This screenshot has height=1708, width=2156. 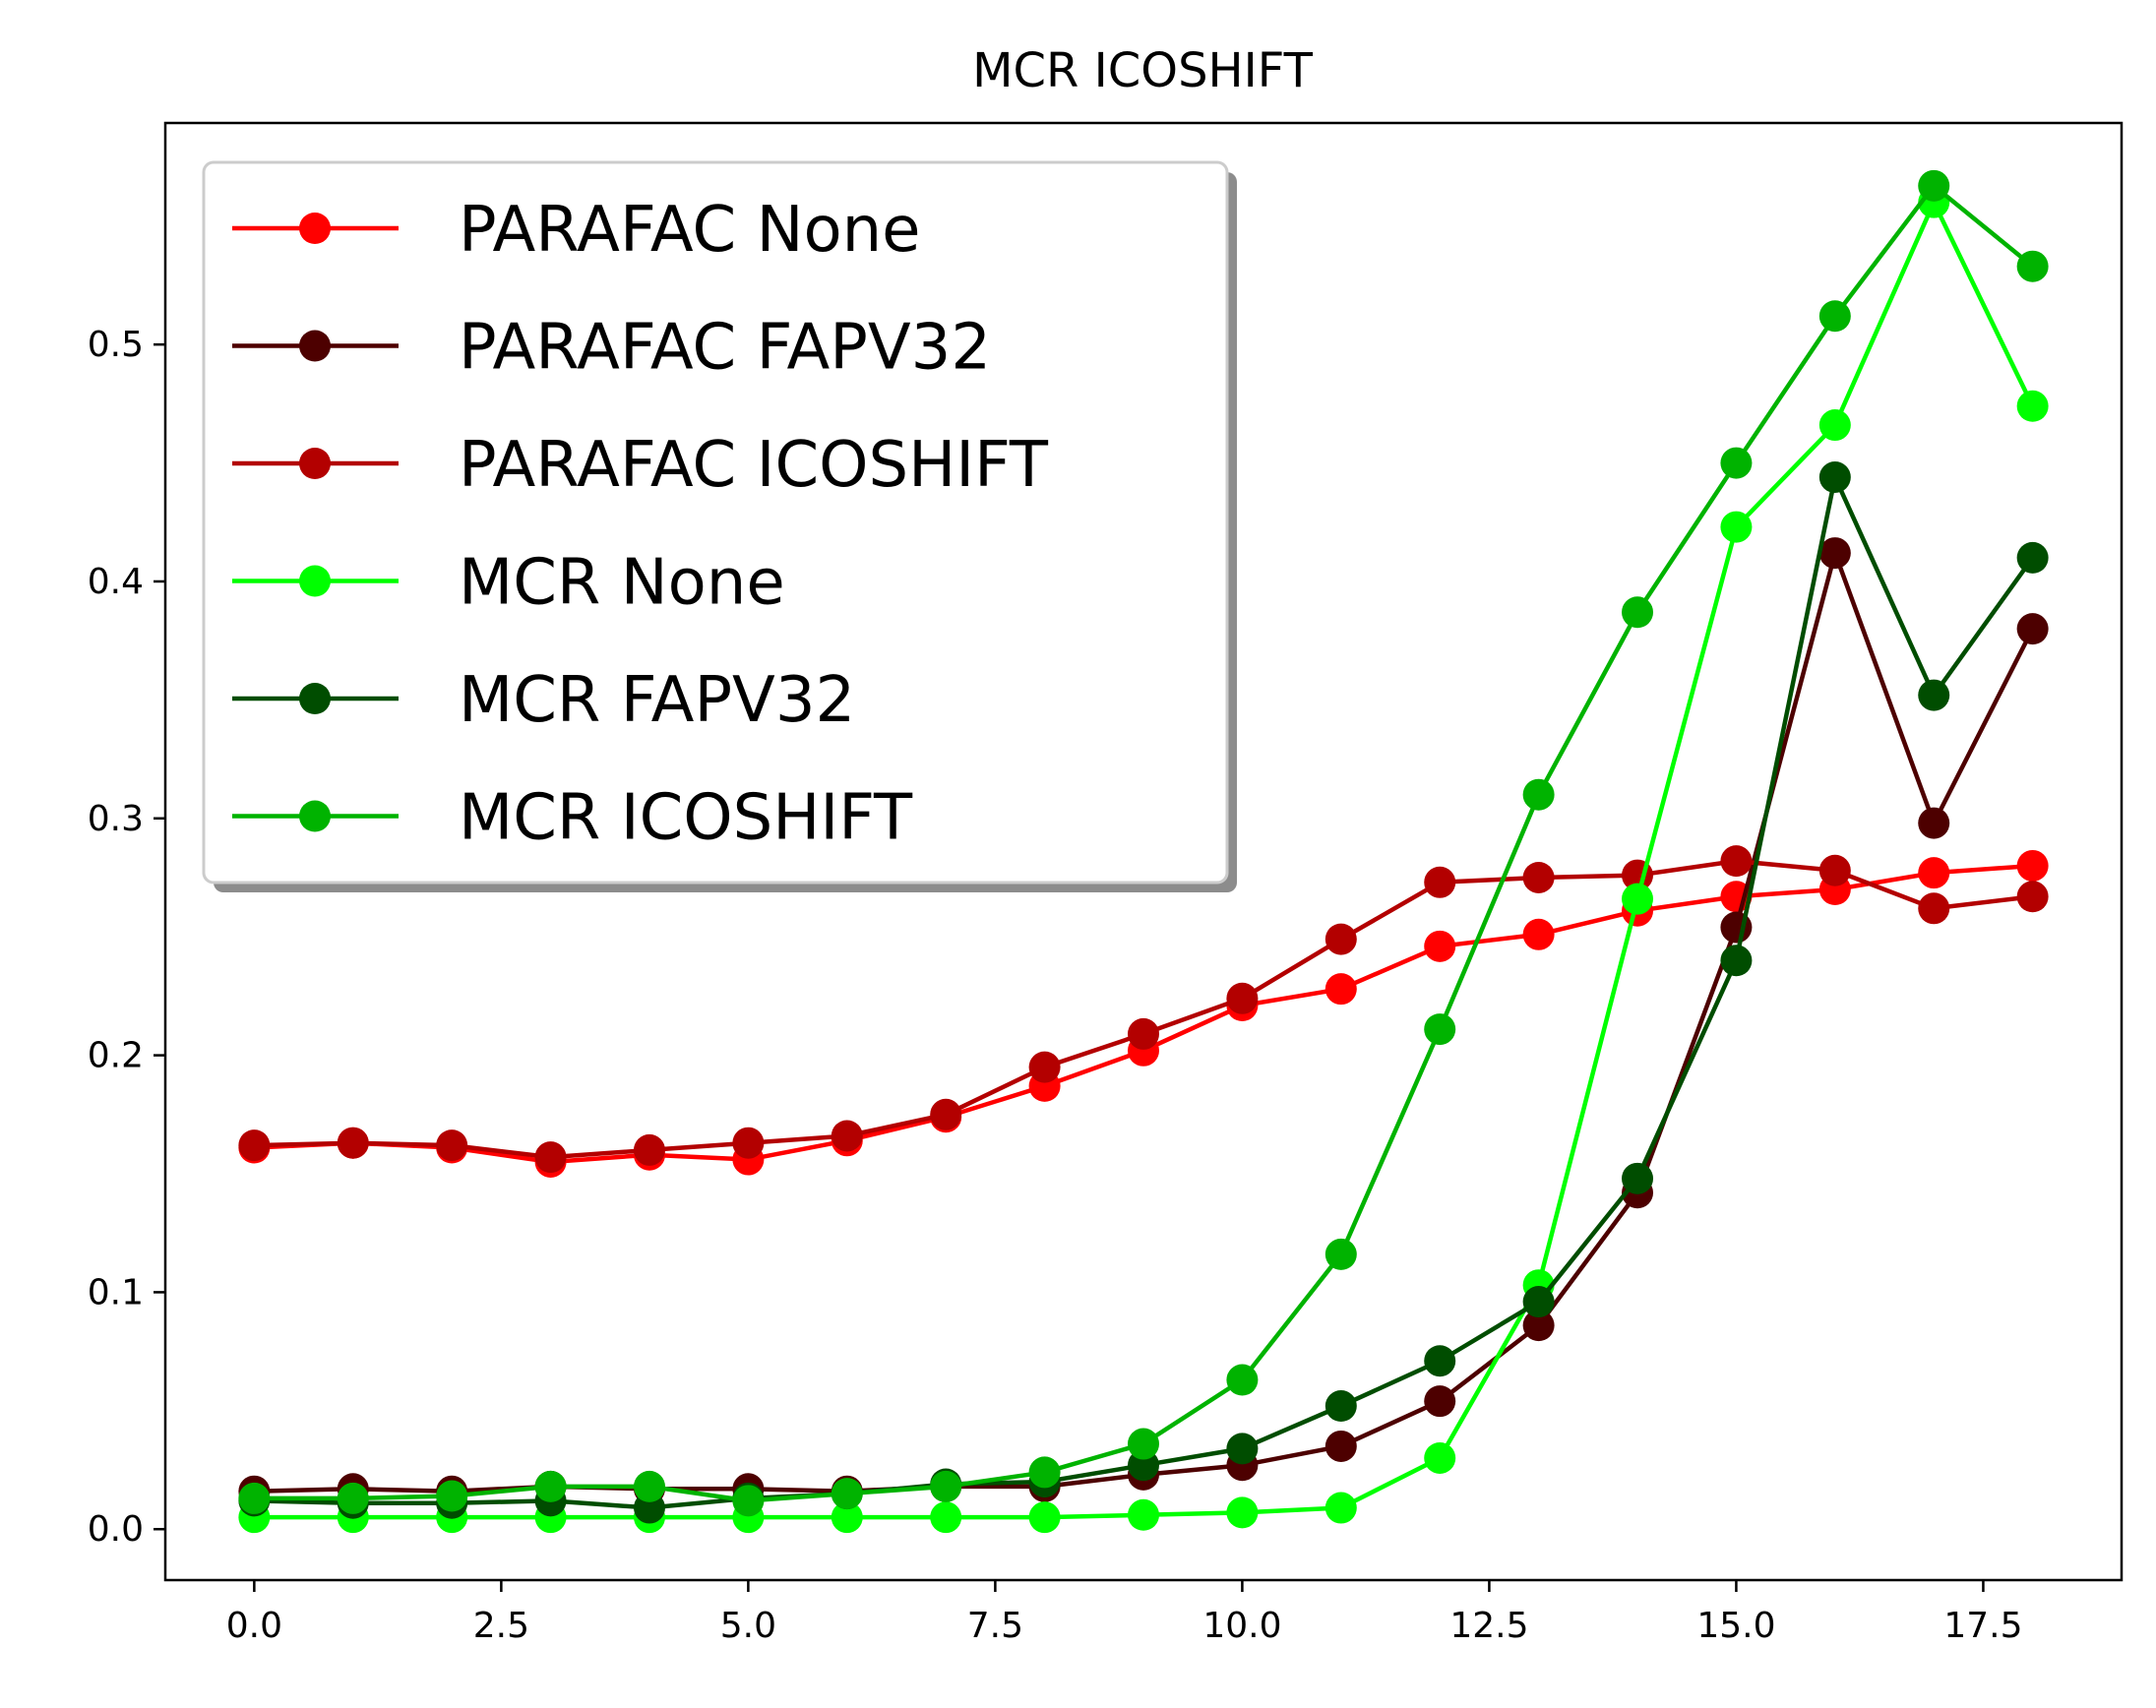 I want to click on legend-item: PARAFAC None, so click(x=576, y=230).